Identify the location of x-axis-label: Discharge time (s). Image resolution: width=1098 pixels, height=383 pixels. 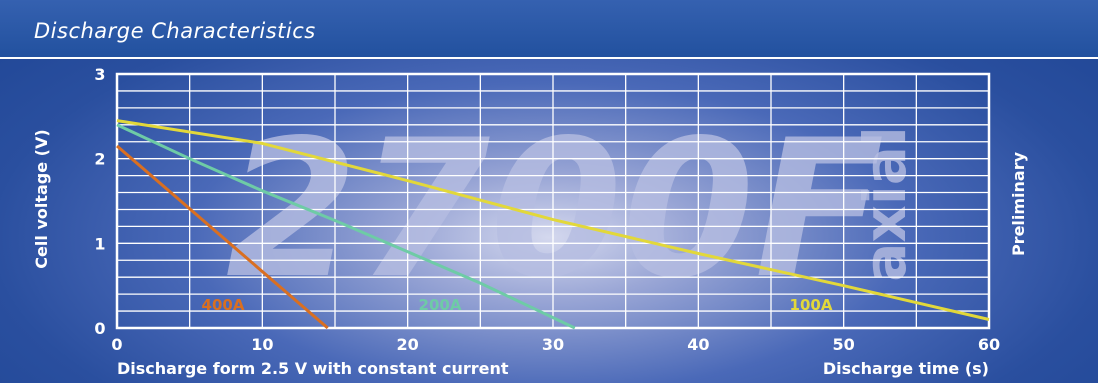
(906, 368).